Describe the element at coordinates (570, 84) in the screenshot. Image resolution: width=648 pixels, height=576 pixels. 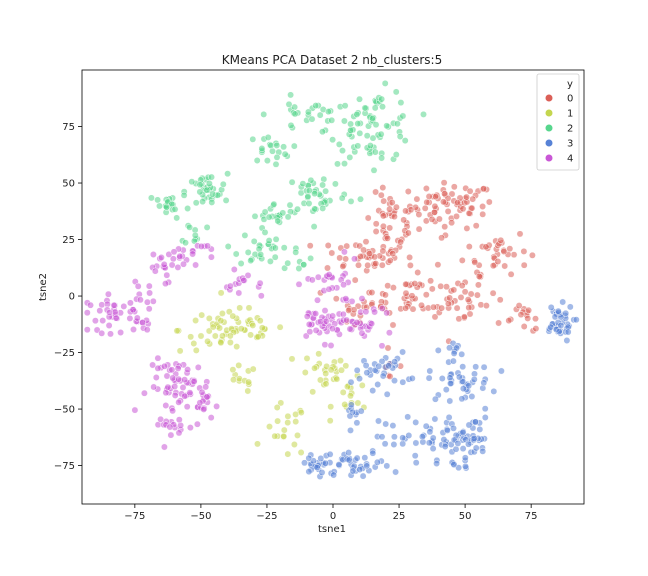
I see `legend-title: y` at that location.